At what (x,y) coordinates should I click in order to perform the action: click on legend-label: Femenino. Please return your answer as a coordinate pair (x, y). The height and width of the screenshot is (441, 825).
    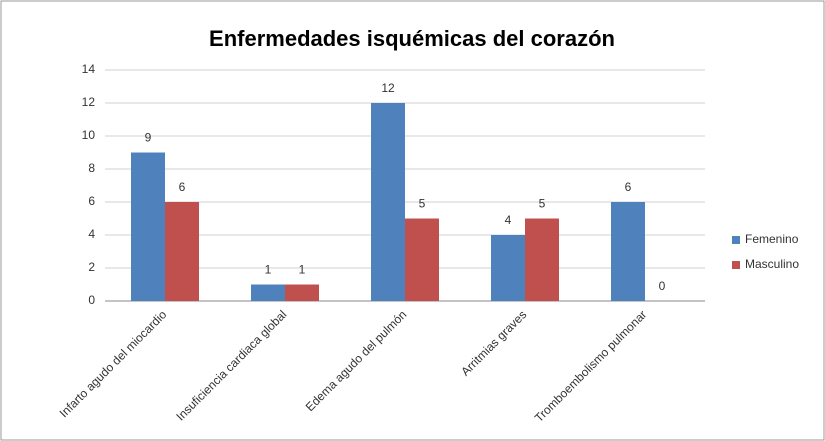
    Looking at the image, I should click on (772, 239).